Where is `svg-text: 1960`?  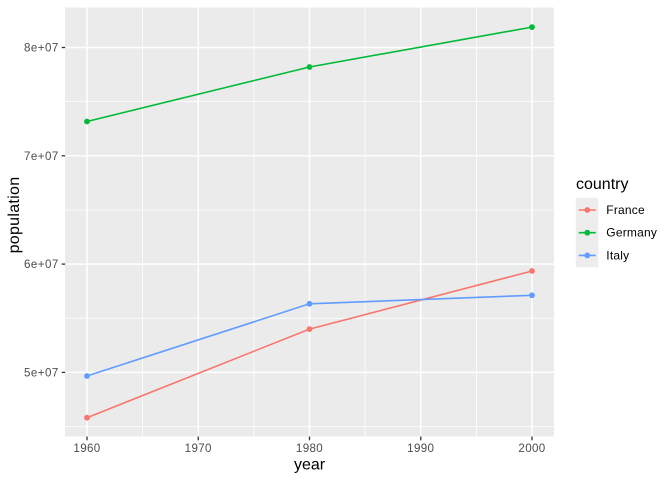
svg-text: 1960 is located at coordinates (86, 448).